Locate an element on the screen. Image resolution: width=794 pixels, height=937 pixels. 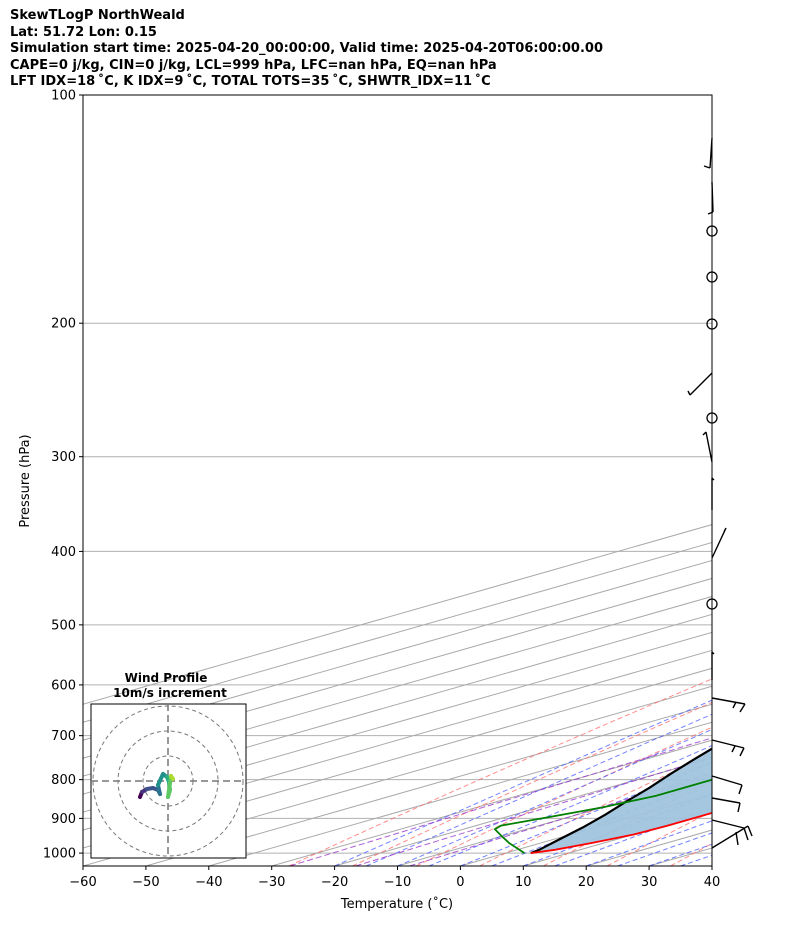
x-tick-label: −30 is located at coordinates (271, 882).